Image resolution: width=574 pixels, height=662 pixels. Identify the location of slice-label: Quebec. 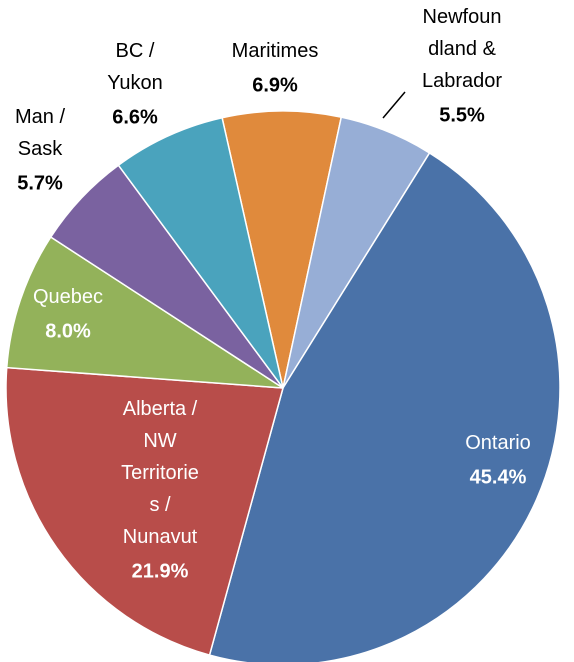
(68, 297).